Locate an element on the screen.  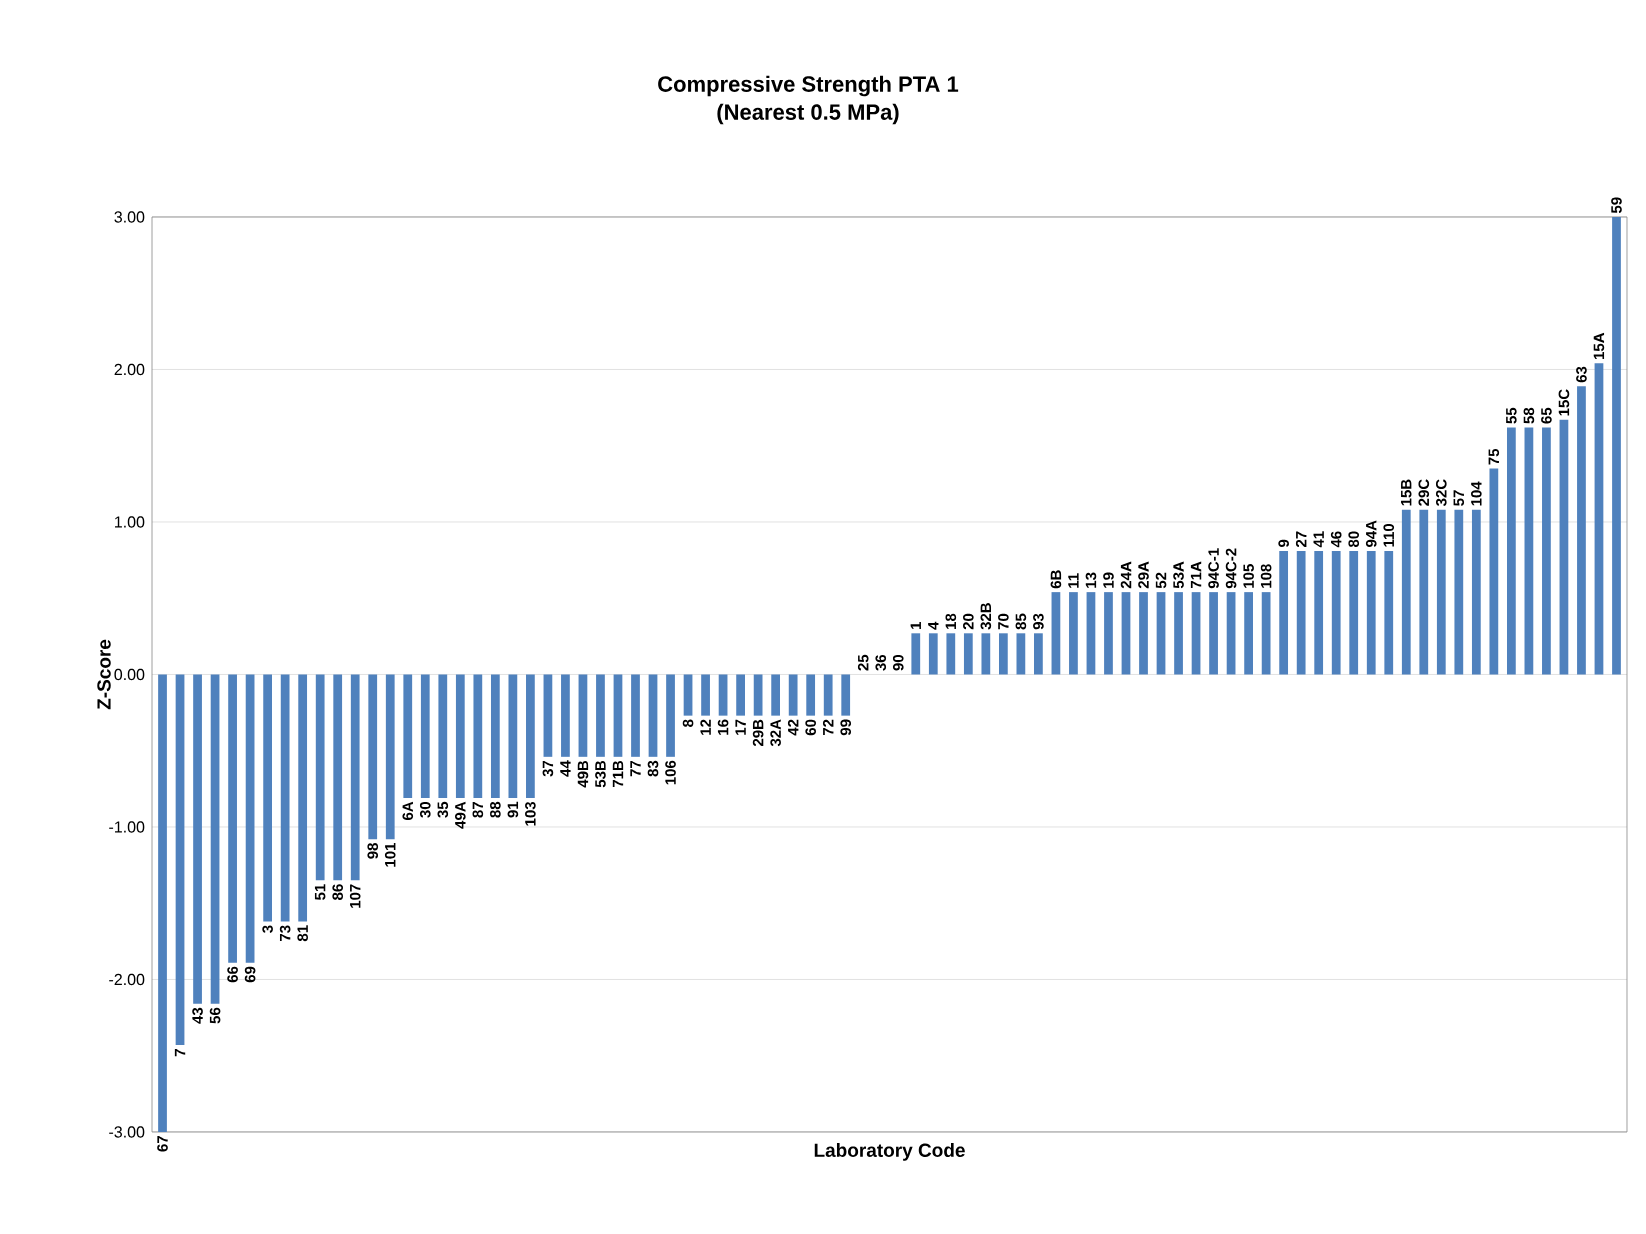
x-tick-label: 93 is located at coordinates (1038, 621).